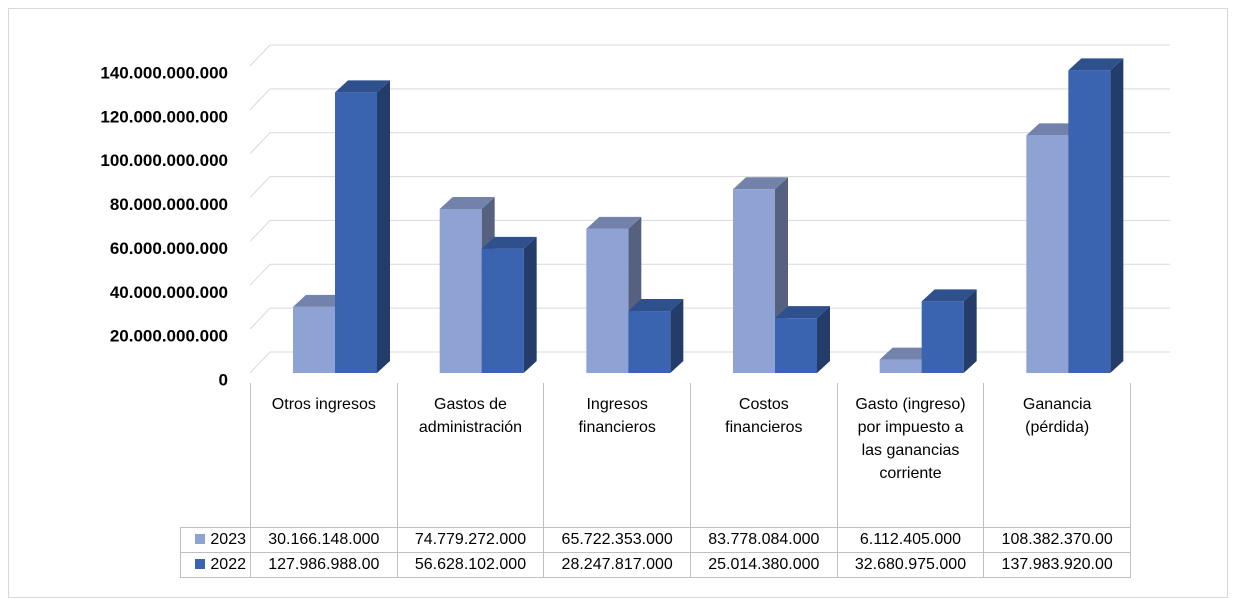  What do you see at coordinates (910, 540) in the screenshot?
I see `table-value: 6.112.405.000` at bounding box center [910, 540].